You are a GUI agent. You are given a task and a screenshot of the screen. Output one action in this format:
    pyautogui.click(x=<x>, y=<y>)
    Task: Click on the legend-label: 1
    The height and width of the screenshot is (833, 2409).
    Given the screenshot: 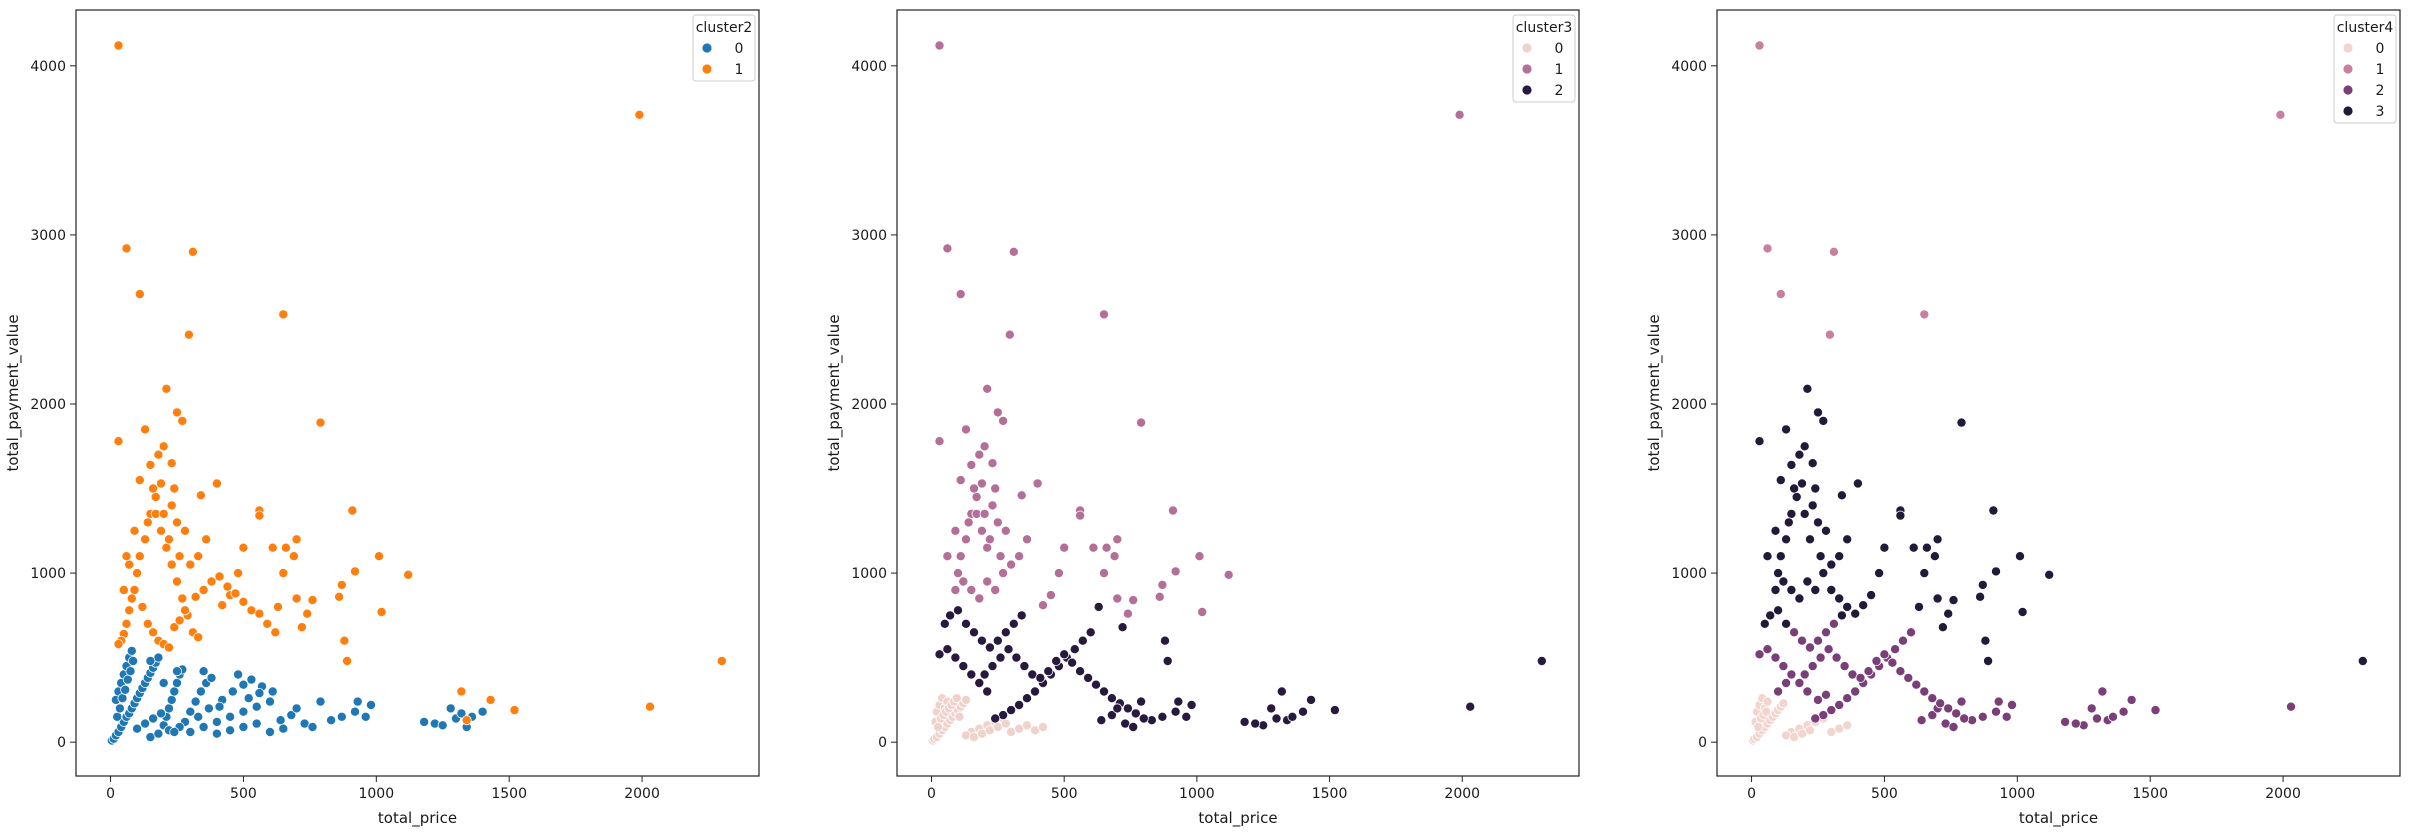 What is the action you would take?
    pyautogui.click(x=1559, y=70)
    